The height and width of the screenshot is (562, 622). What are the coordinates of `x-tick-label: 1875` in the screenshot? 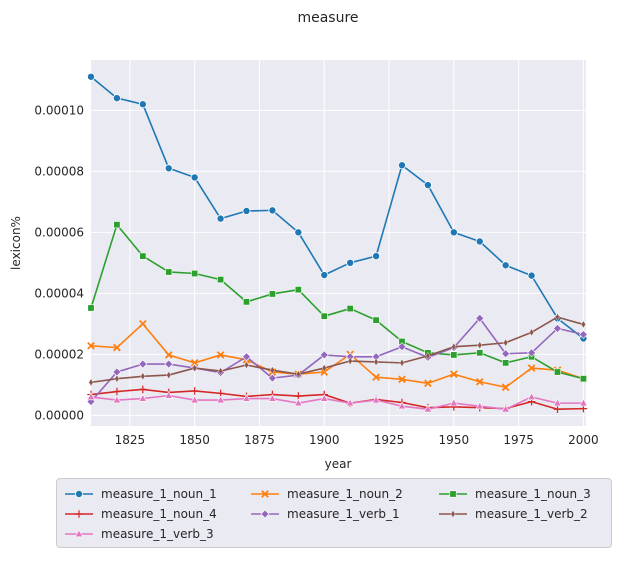 It's located at (259, 440).